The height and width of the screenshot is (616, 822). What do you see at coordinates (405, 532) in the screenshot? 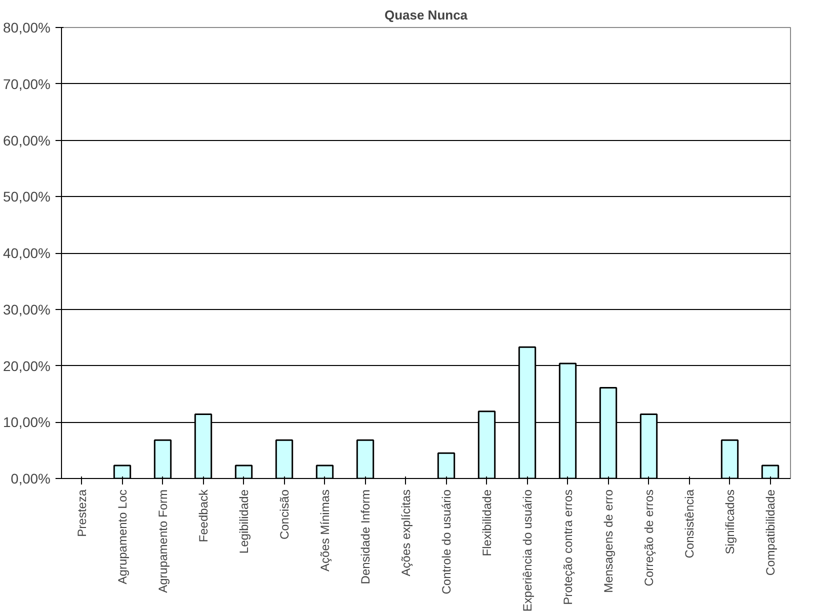
I see `x-tick-label: Ações explícitas` at bounding box center [405, 532].